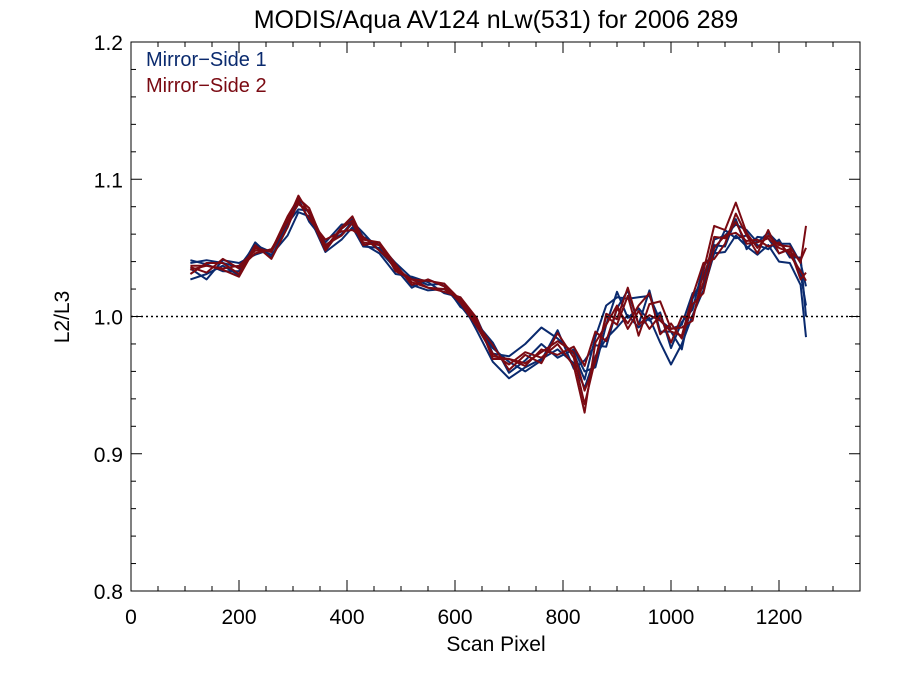 This screenshot has width=900, height=675. Describe the element at coordinates (238, 617) in the screenshot. I see `x-tick-label: 200` at that location.